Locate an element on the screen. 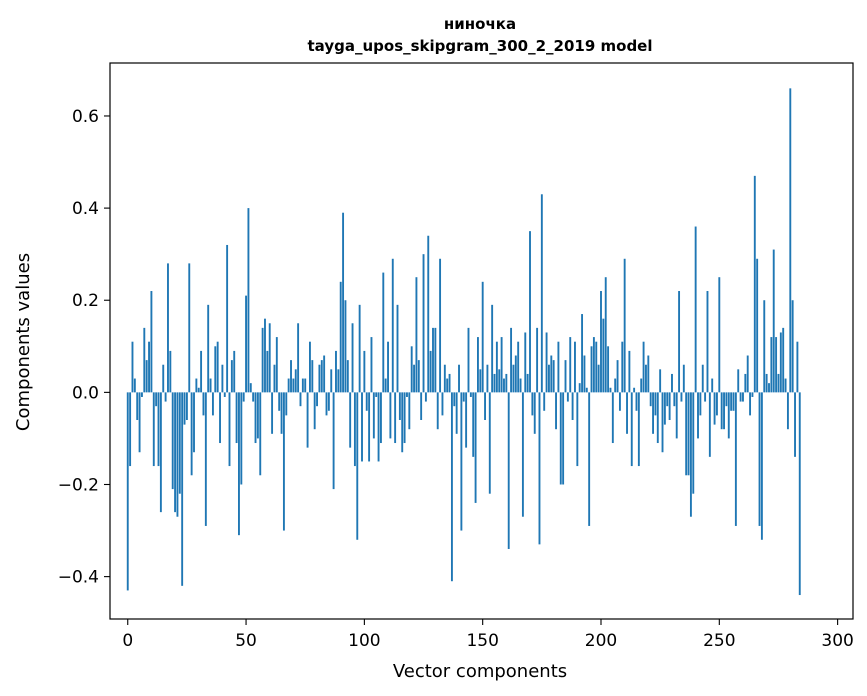  y-tick-label: −0.4 is located at coordinates (78, 578).